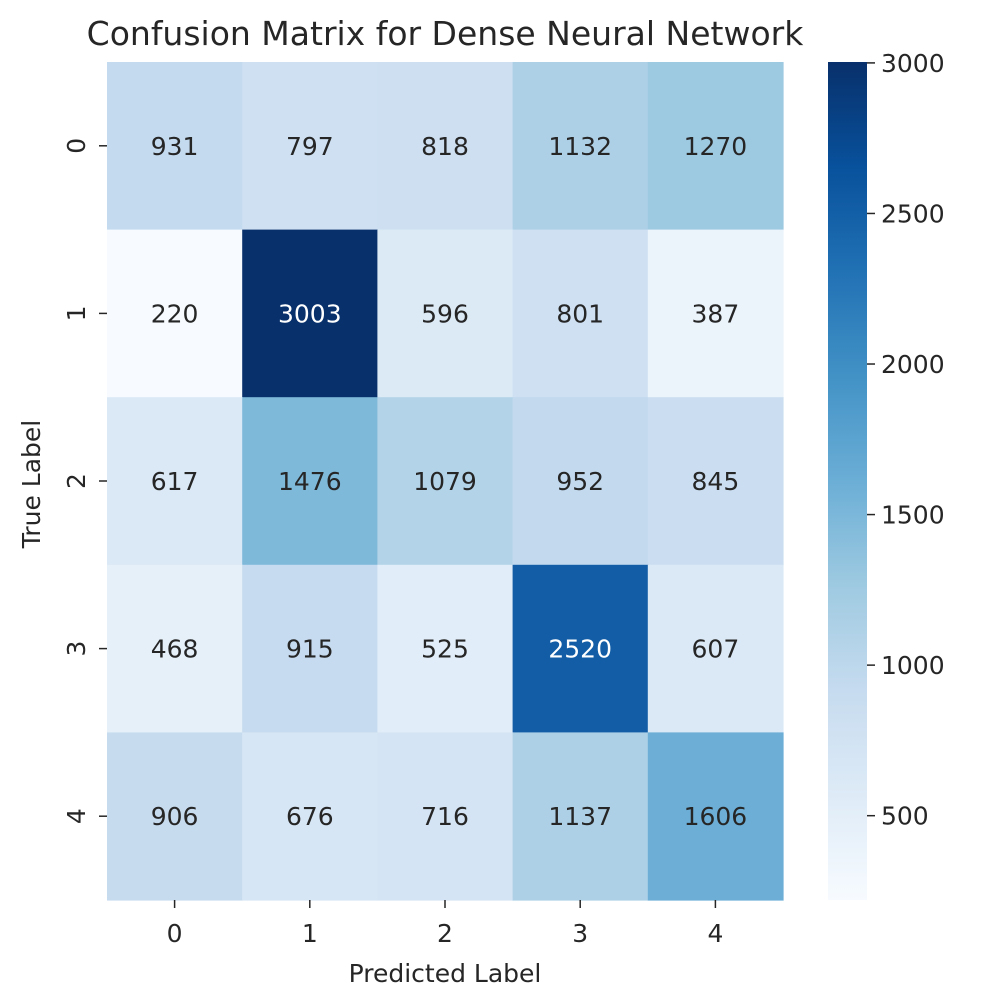 Image resolution: width=990 pixels, height=1008 pixels. I want to click on cell-value-label: 845, so click(716, 481).